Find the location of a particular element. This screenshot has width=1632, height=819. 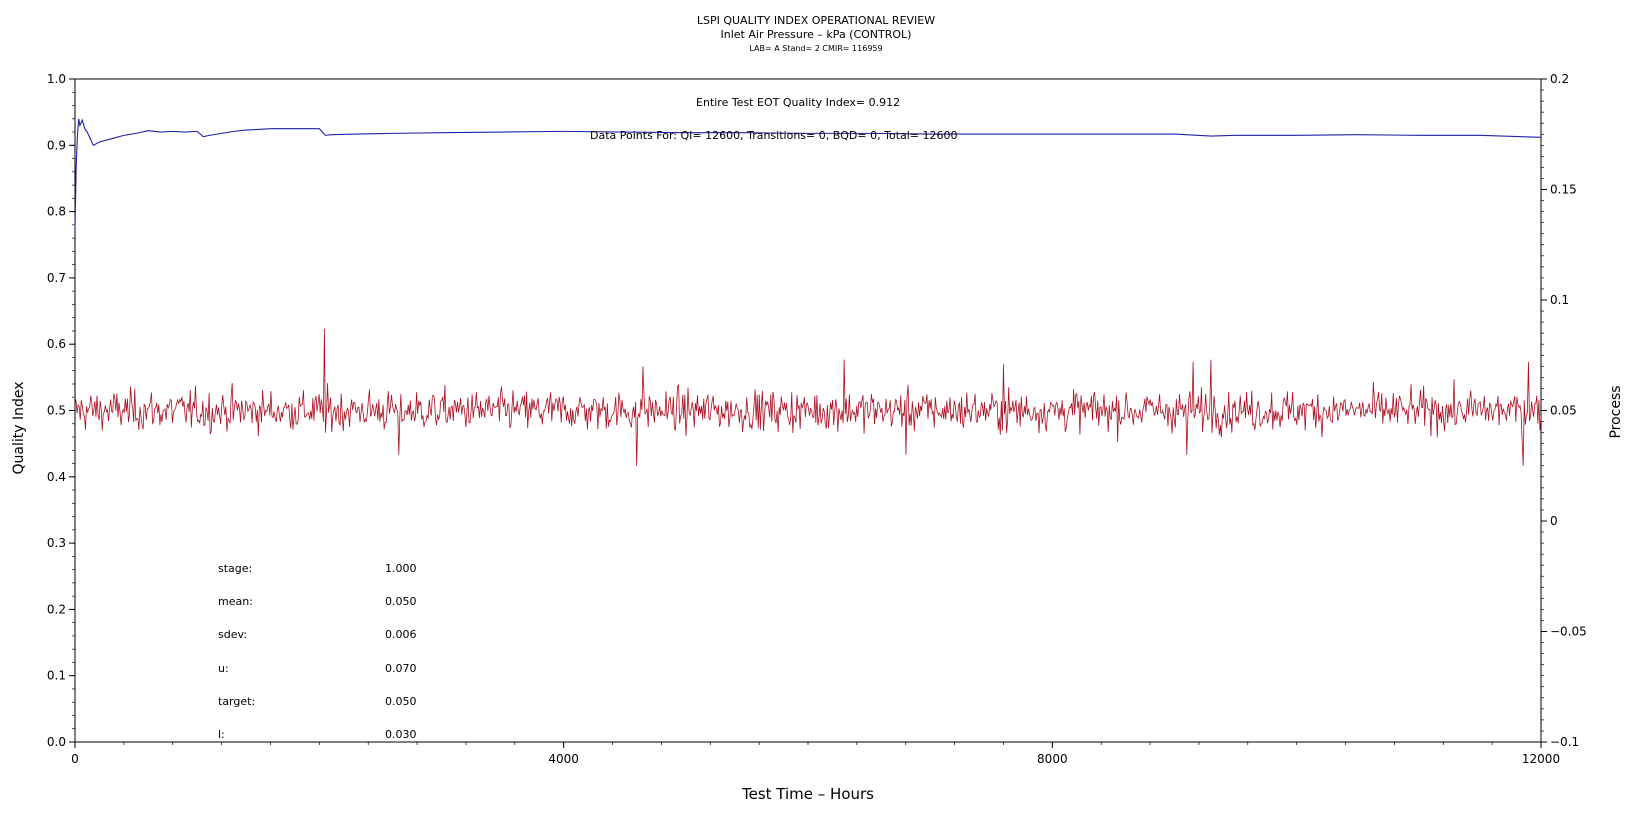

left-axis-tick-label: 0.8 is located at coordinates (56, 212).